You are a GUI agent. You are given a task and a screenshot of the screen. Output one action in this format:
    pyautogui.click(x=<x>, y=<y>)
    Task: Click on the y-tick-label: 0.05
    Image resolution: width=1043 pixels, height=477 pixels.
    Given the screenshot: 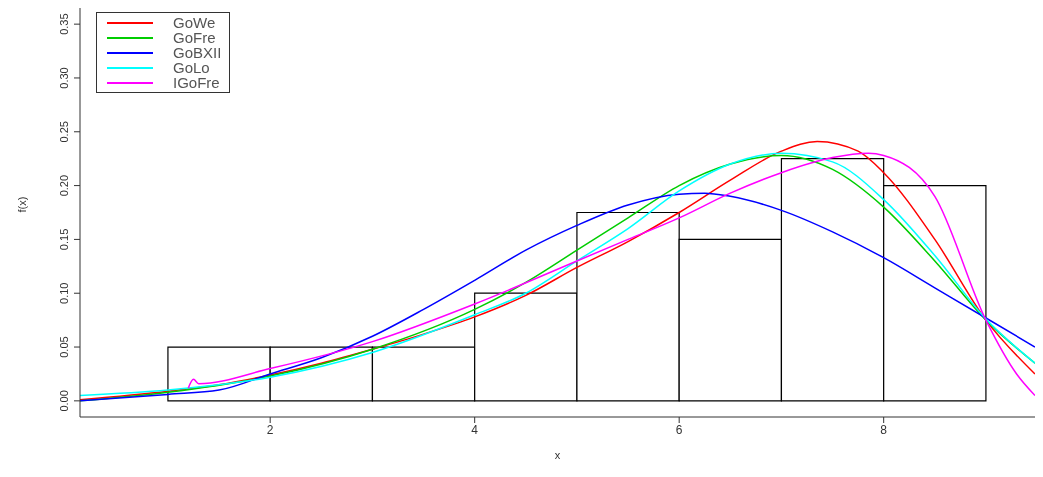 What is the action you would take?
    pyautogui.click(x=64, y=347)
    